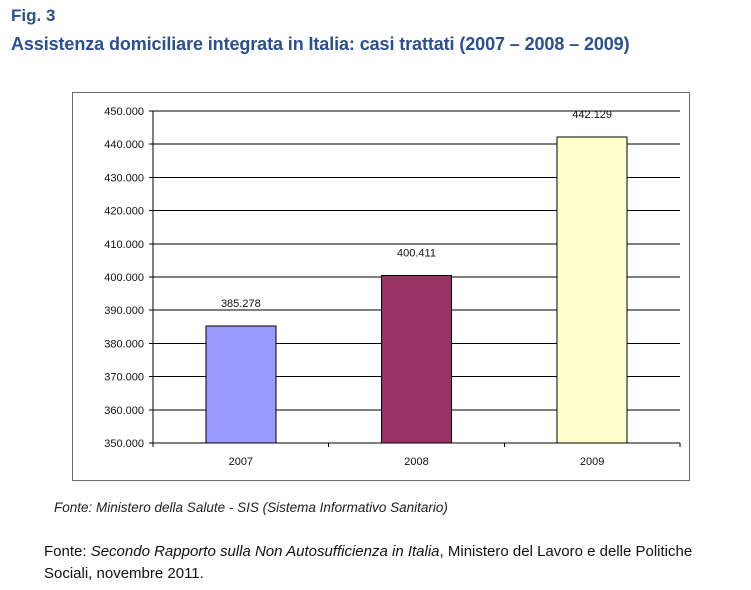 The width and height of the screenshot is (751, 590). Describe the element at coordinates (124, 311) in the screenshot. I see `y-tick-label: 390.000` at that location.